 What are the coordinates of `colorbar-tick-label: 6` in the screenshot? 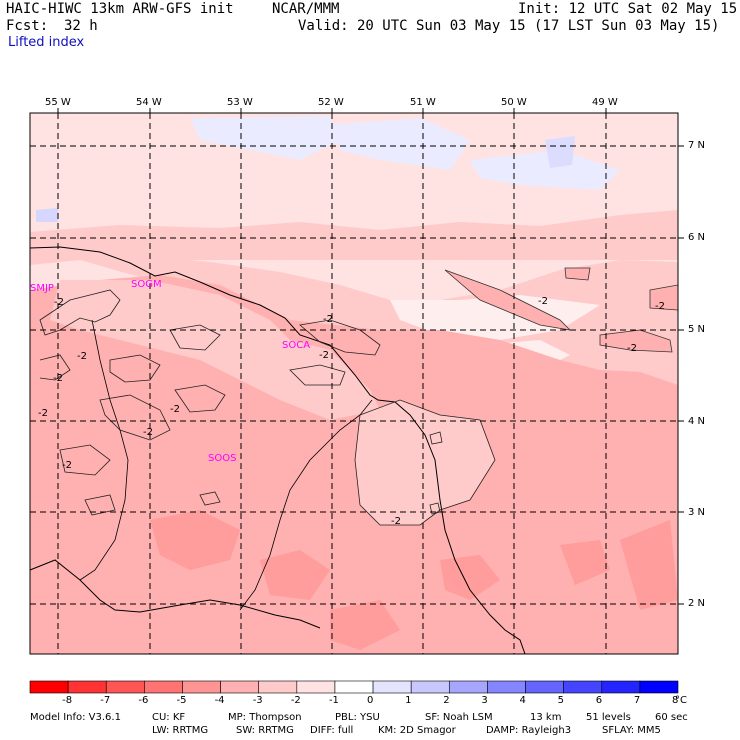 It's located at (599, 700).